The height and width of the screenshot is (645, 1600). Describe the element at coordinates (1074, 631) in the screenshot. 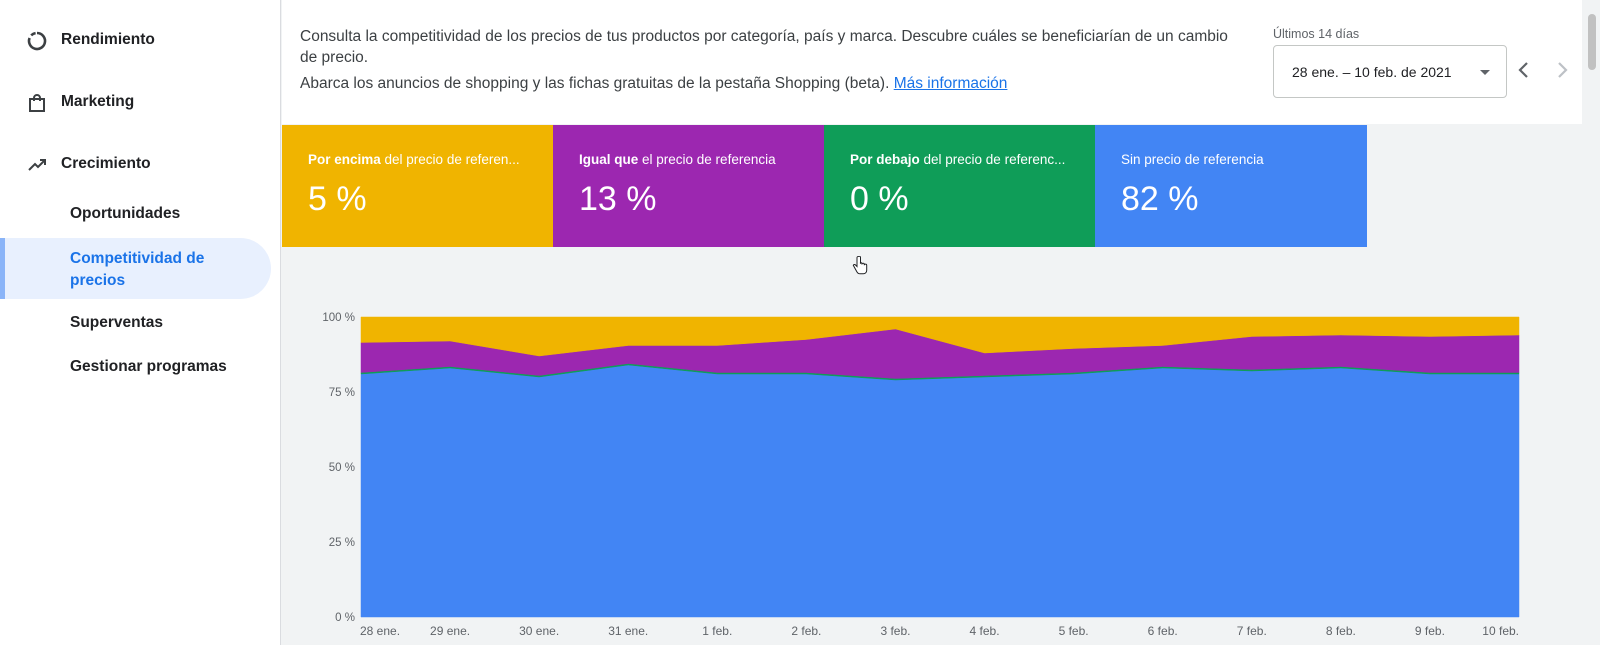

I see `x-tick-label: 5 feb.` at that location.